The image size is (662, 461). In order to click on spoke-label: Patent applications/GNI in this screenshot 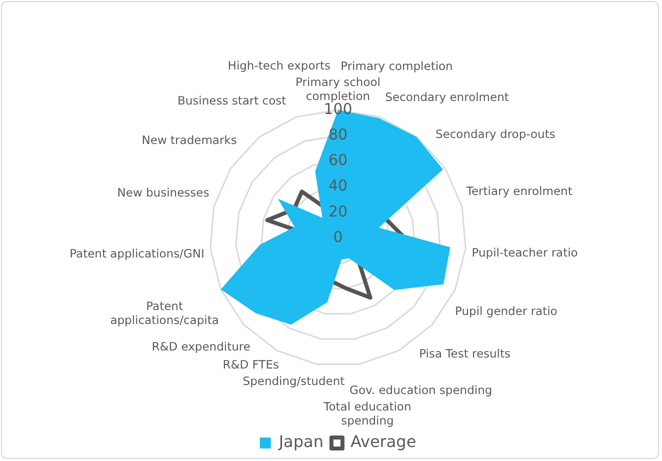, I will do `click(137, 253)`.